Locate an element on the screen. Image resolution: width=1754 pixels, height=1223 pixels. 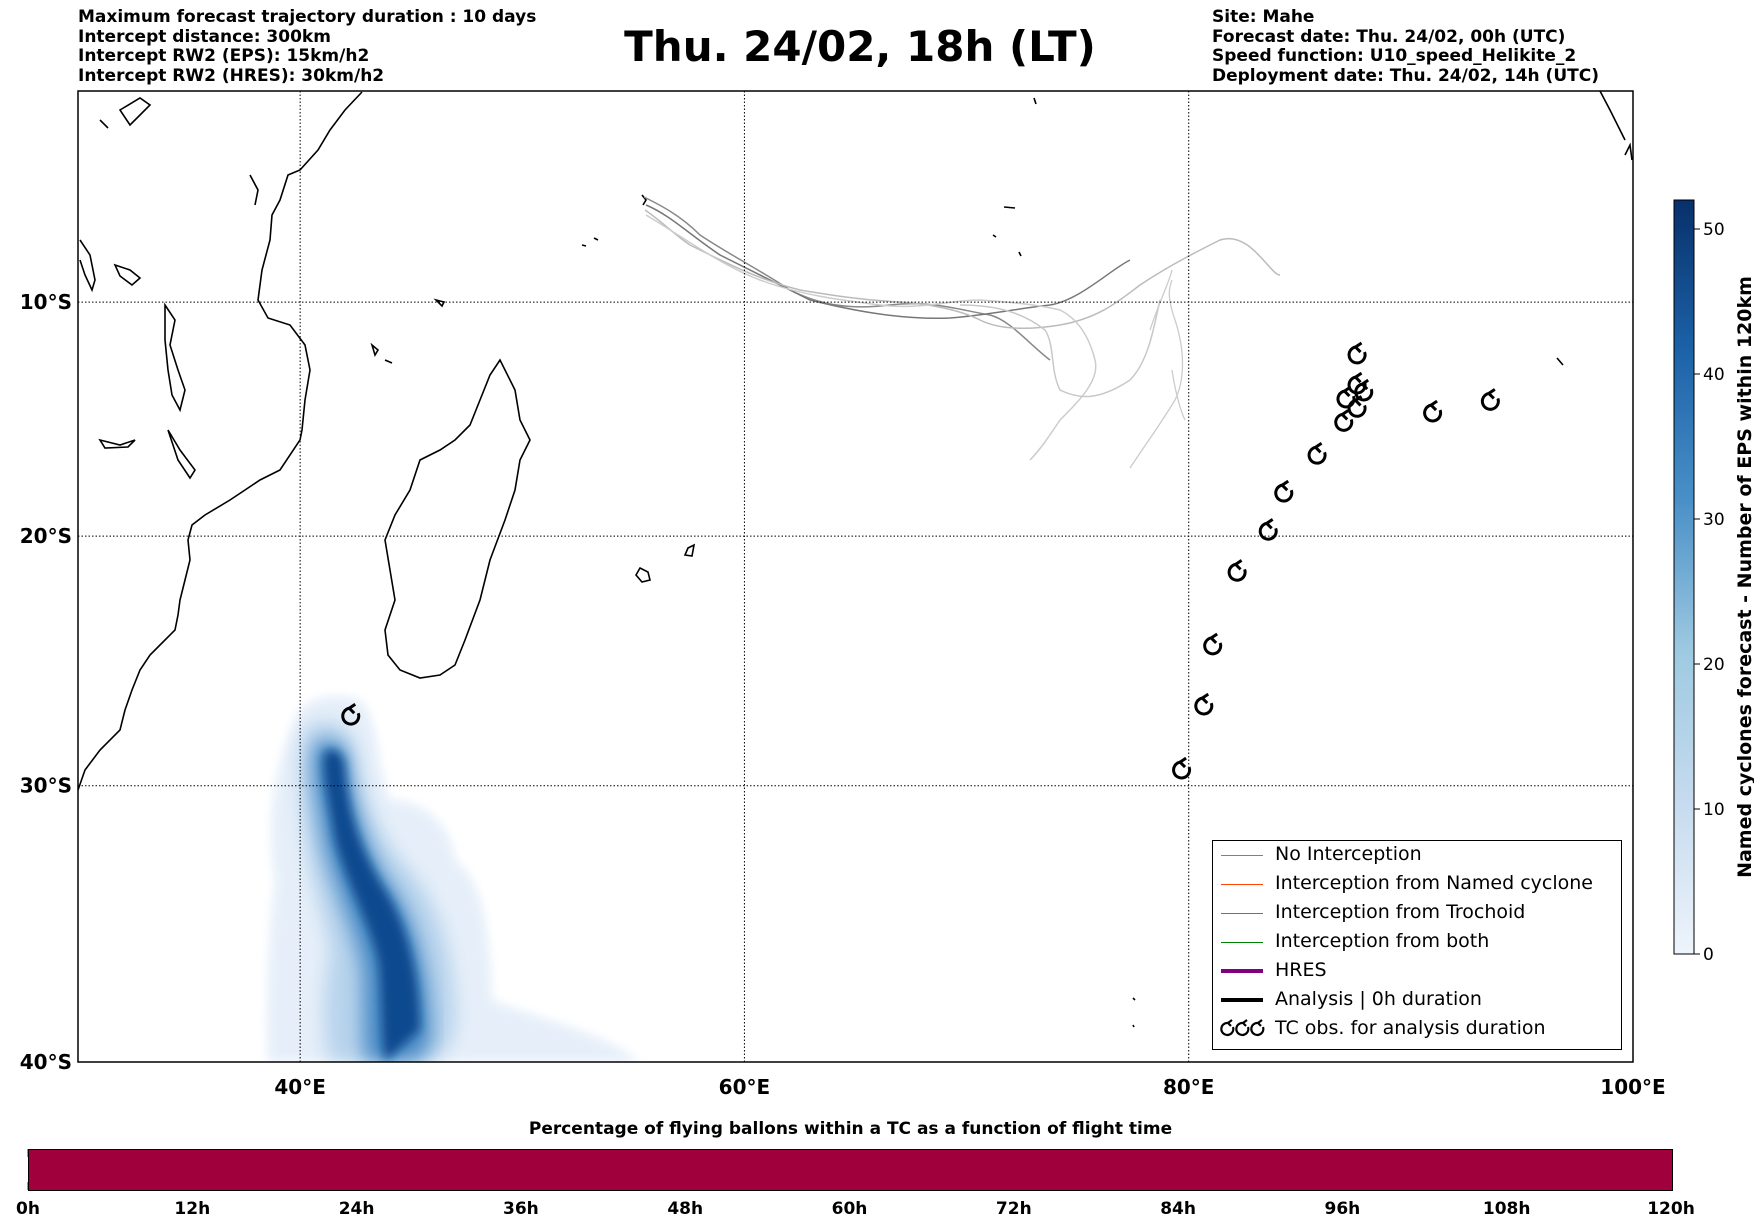
legend-swatch-no-interception is located at coordinates (1242, 855).